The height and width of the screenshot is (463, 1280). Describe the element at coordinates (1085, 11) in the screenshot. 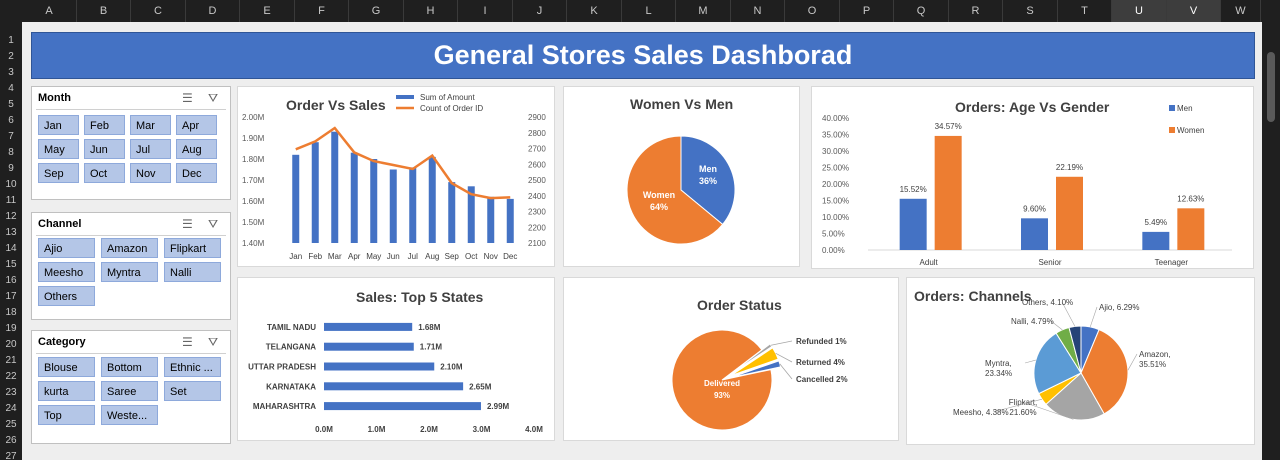

I see `column-header-t: T` at that location.